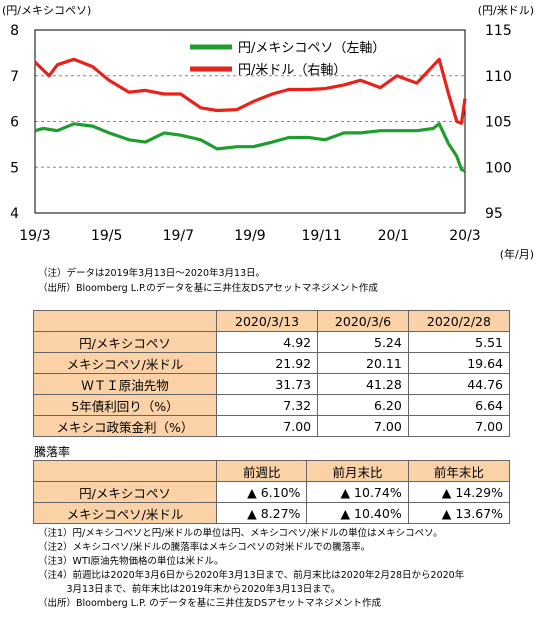 The height and width of the screenshot is (623, 536). I want to click on table-row: 5年債利回り（%） 7.32 6.20 6.64, so click(272, 405).